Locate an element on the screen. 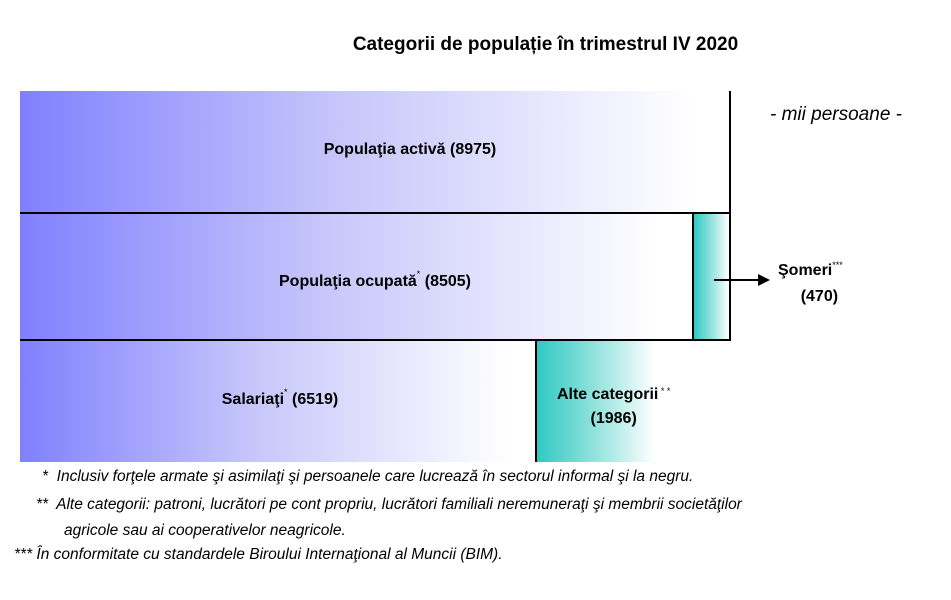 The image size is (951, 600). label-populatia-ocupata: Populaţia ocupată* (8505) is located at coordinates (375, 280).